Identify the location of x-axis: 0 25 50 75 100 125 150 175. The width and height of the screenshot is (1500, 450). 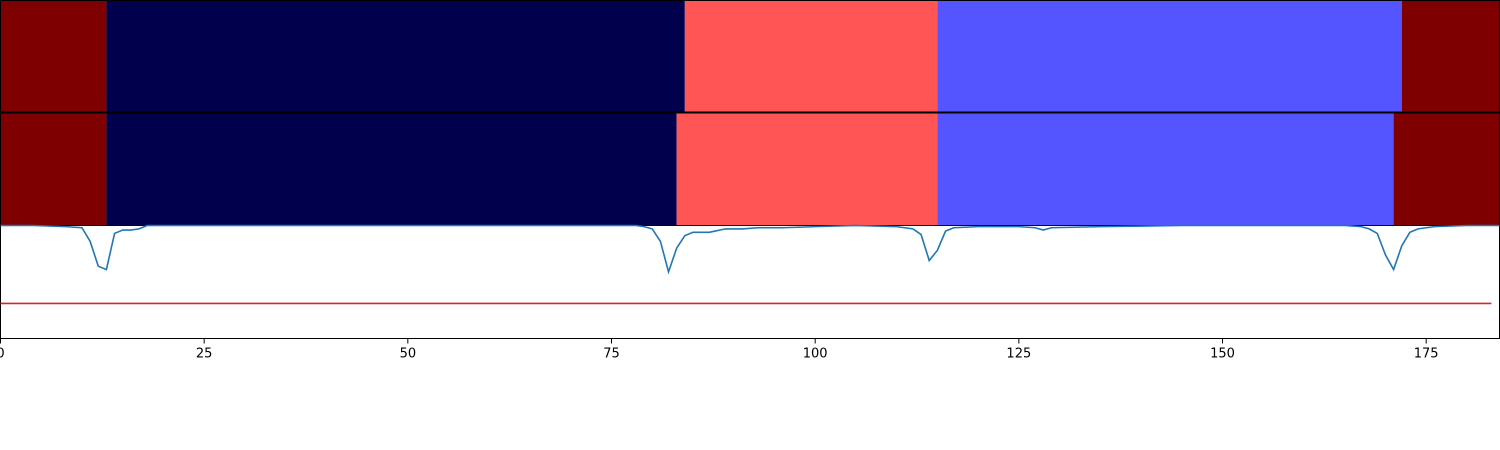
(719, 350).